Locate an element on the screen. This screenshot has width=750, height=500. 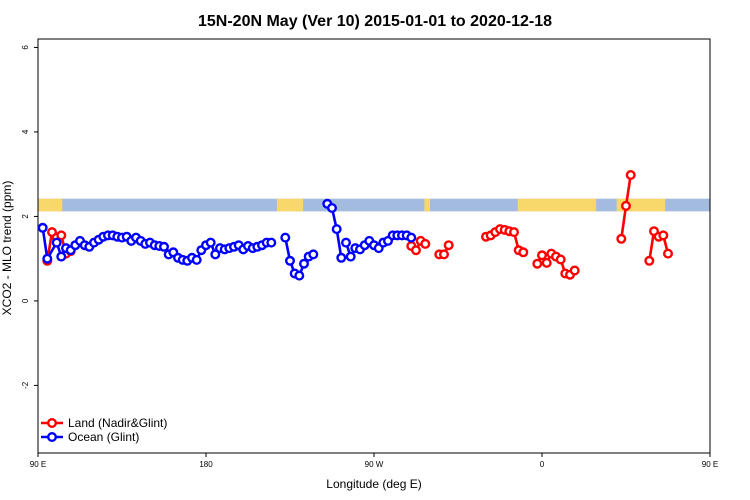
map-strip-ocean is located at coordinates (374, 205).